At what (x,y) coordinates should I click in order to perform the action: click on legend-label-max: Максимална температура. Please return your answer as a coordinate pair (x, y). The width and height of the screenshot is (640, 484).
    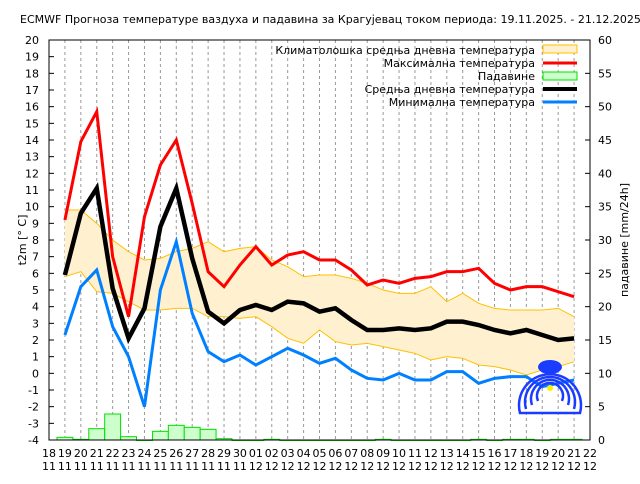
    Looking at the image, I should click on (459, 63).